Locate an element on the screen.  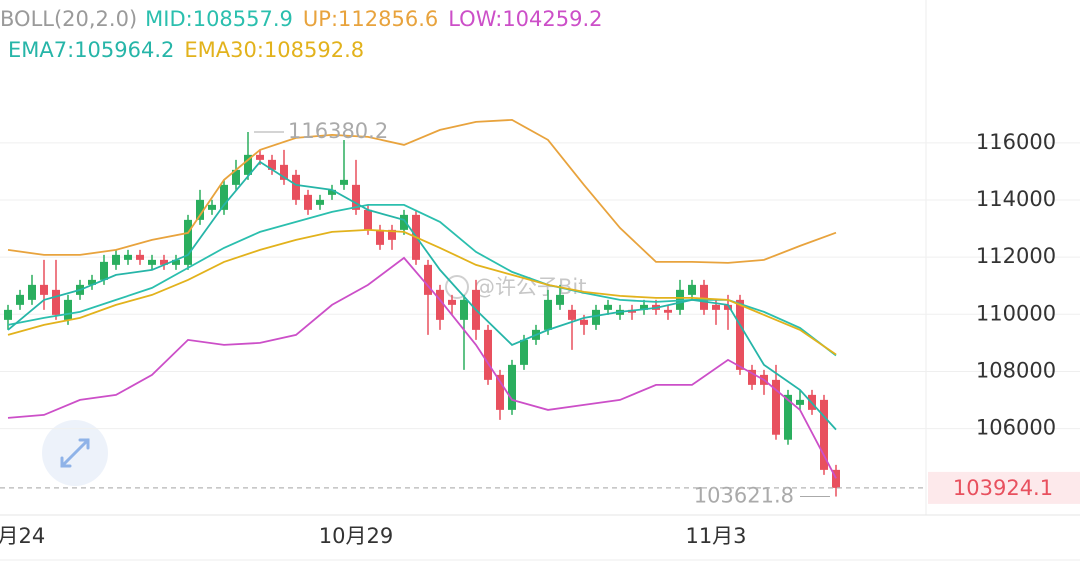
max-label: 116380.2 is located at coordinates (338, 131).